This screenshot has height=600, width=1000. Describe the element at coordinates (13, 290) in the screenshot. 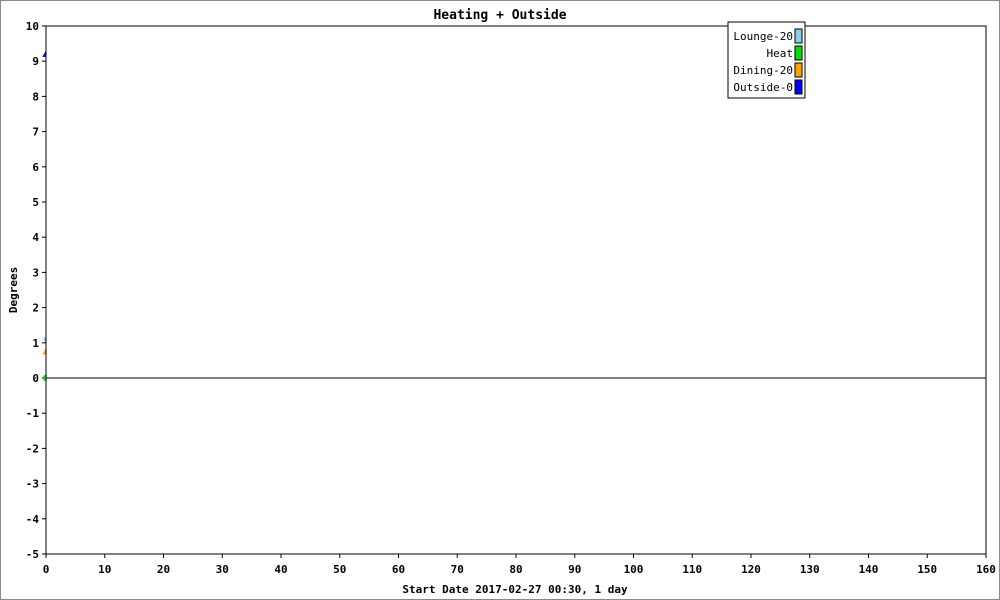

I see `y-axis-label: Degrees` at that location.